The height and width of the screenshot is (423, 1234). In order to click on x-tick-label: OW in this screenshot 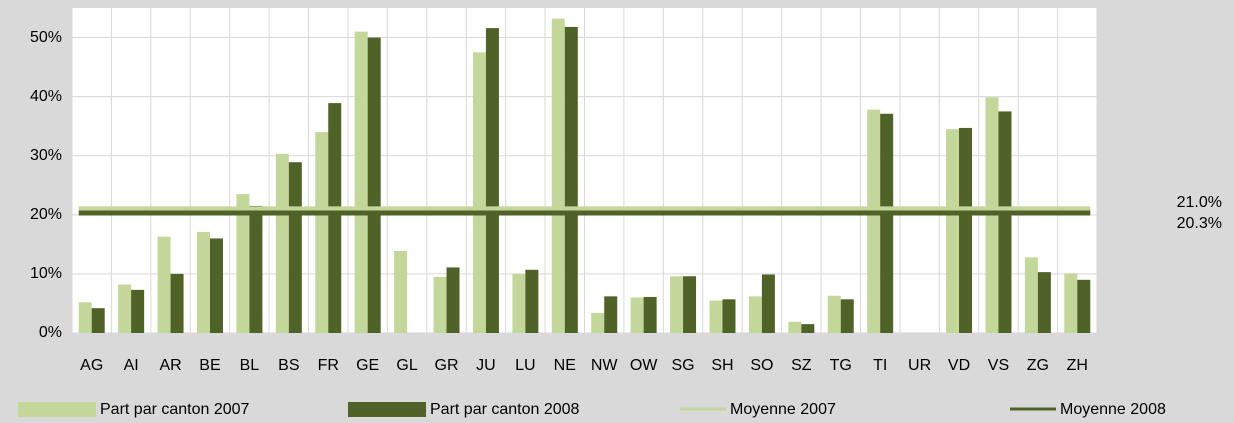, I will do `click(644, 365)`.